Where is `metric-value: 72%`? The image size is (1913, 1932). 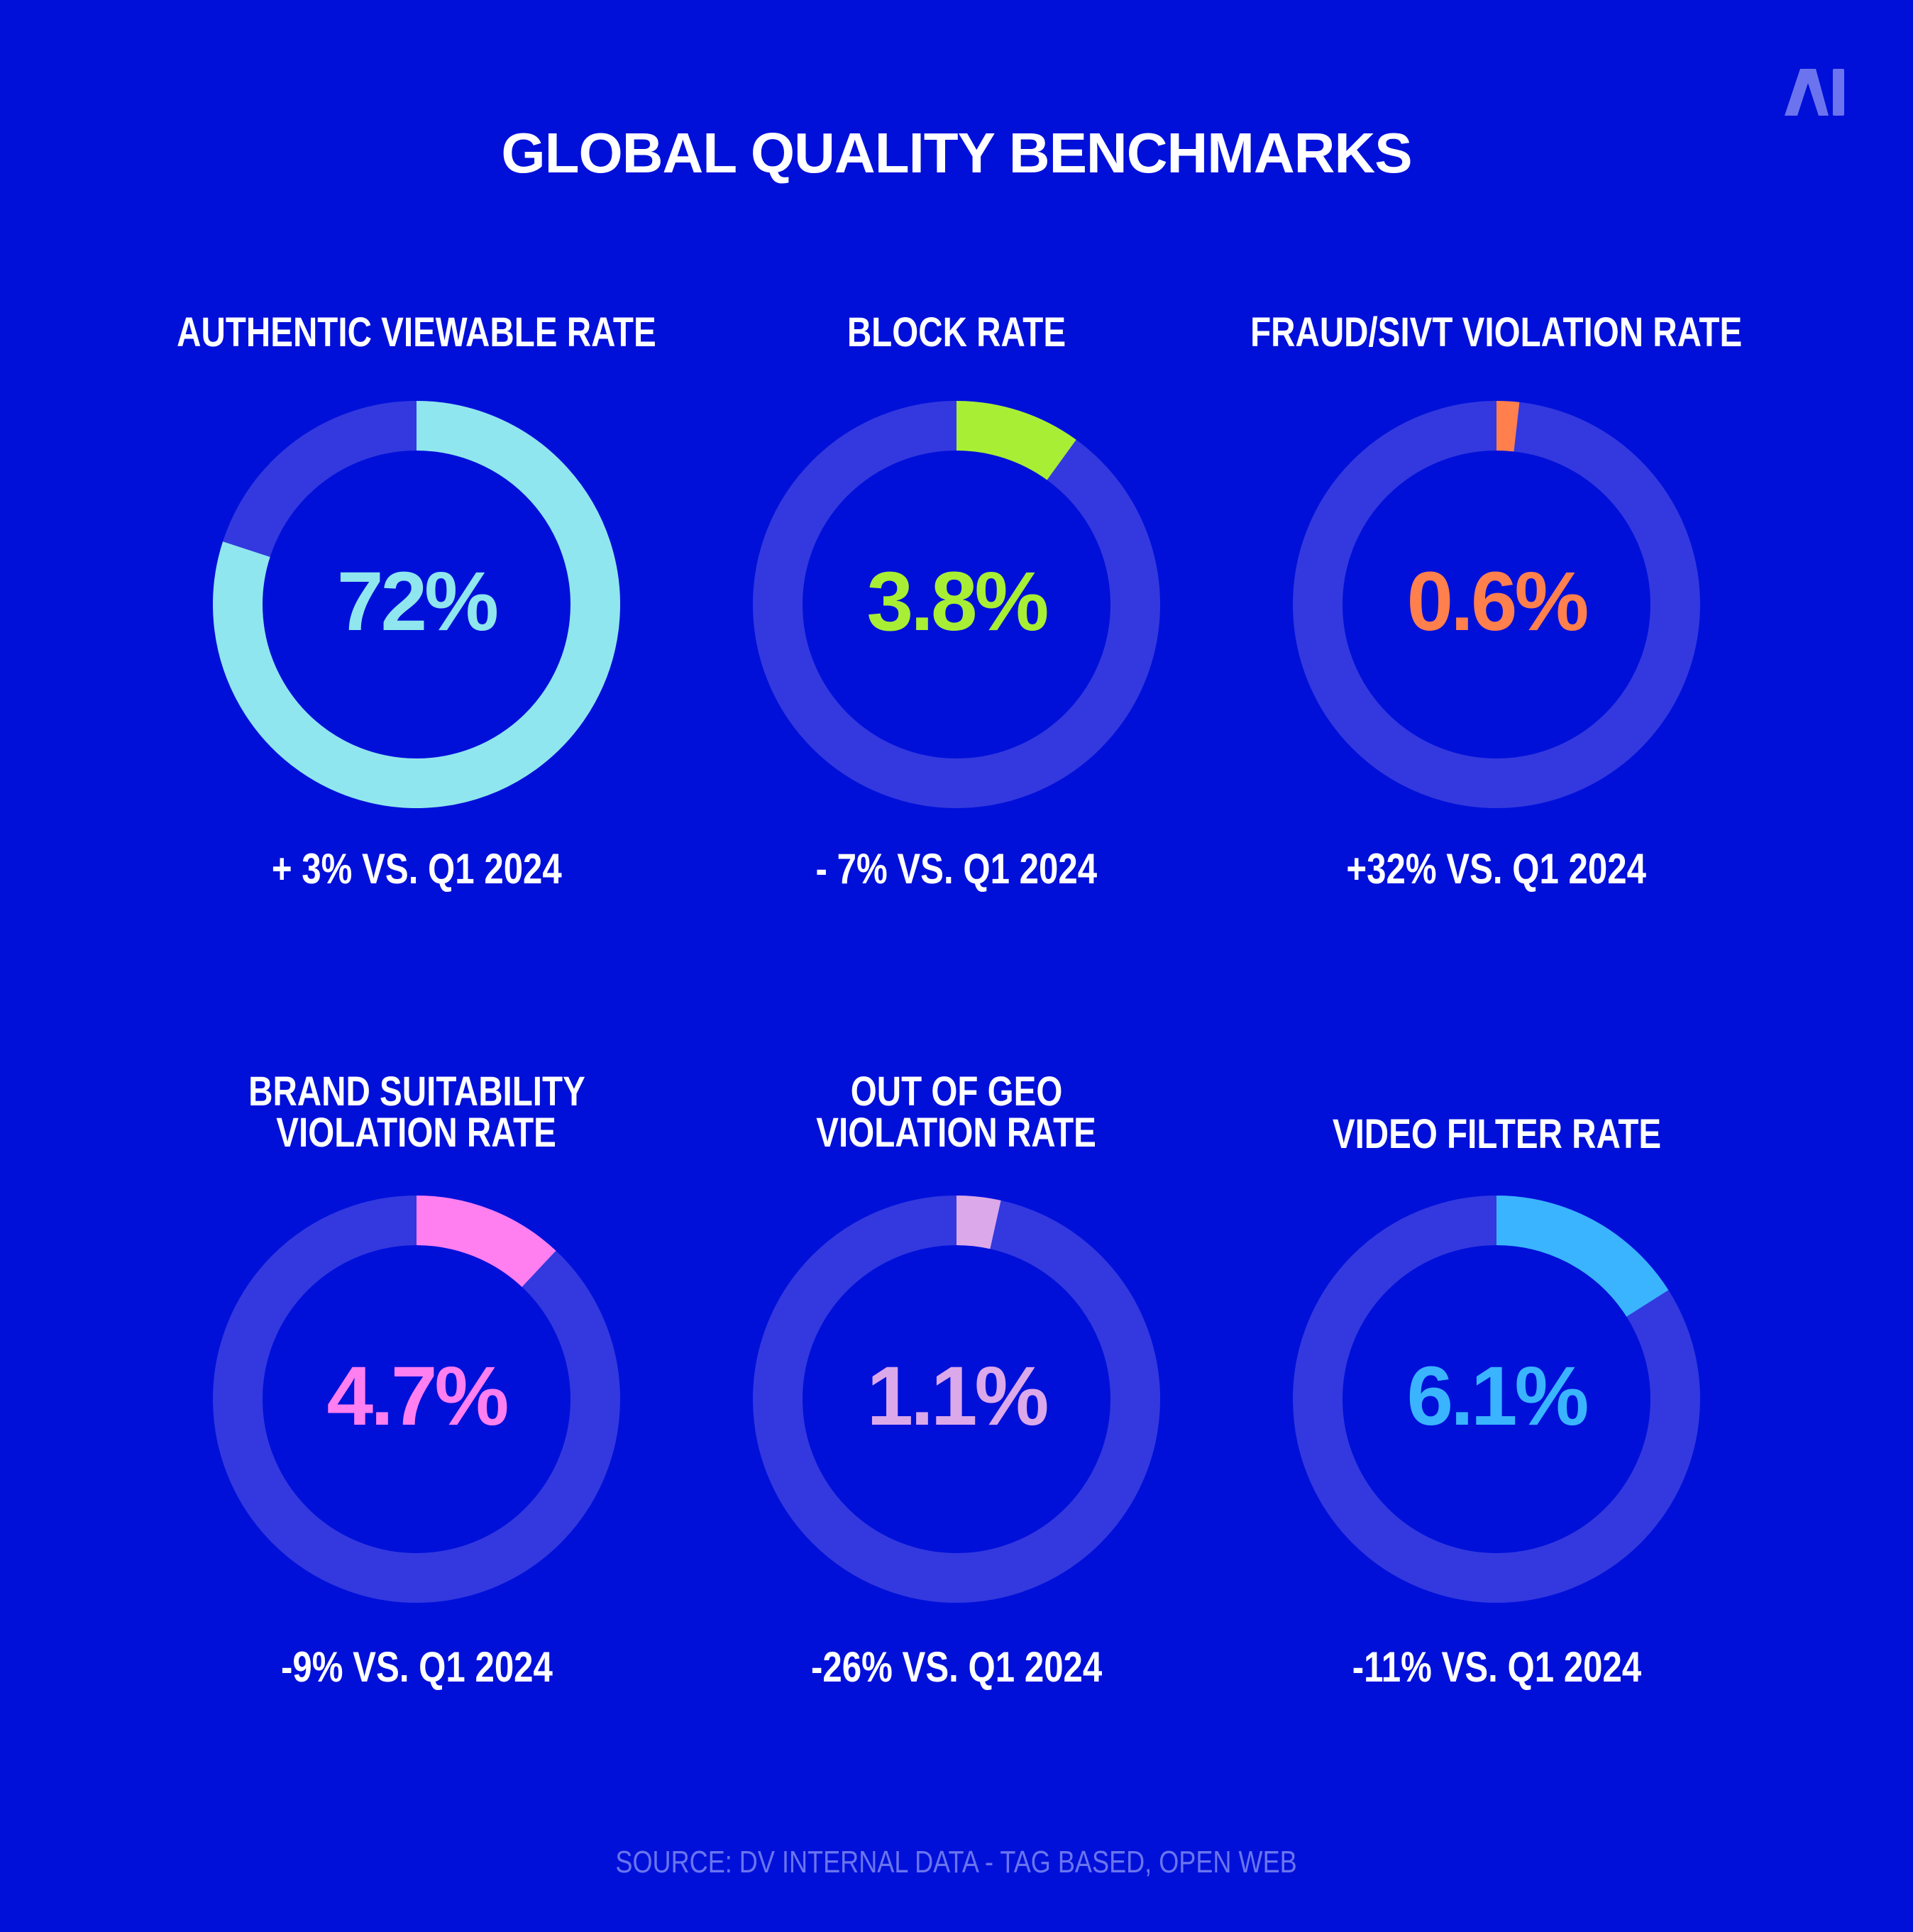 metric-value: 72% is located at coordinates (417, 601).